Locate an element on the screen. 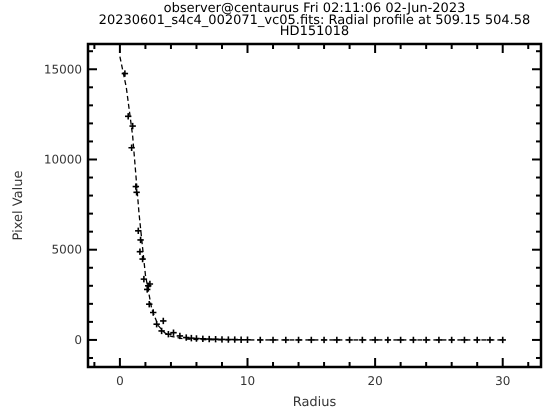 The image size is (555, 416). y-axis-title: Pixel Value is located at coordinates (18, 205).